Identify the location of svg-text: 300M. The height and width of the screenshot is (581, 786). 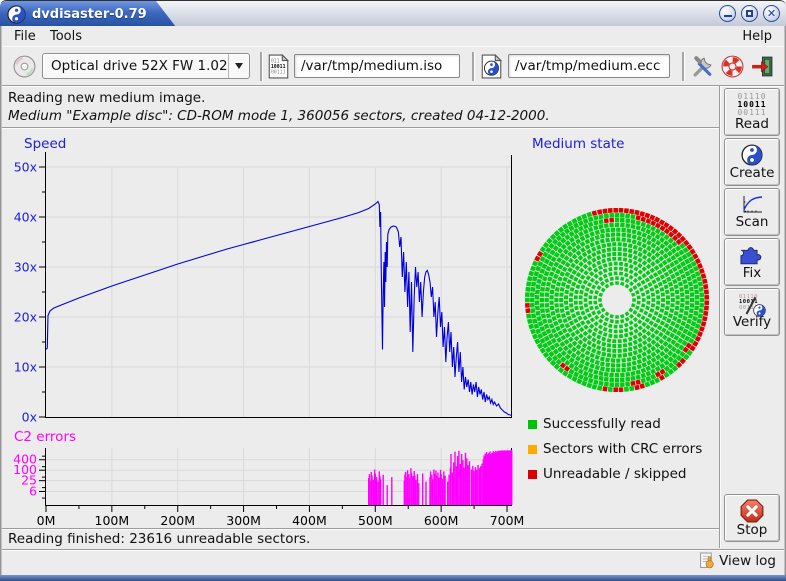
(243, 520).